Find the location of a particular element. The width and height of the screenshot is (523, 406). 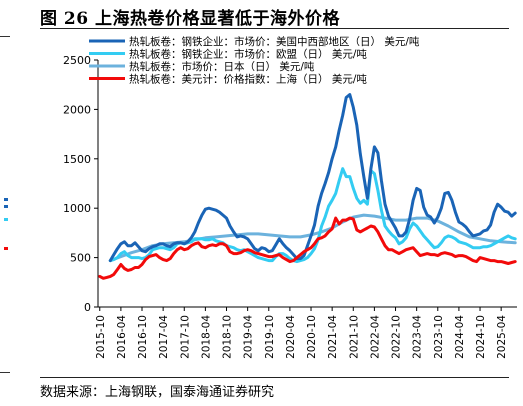

legend-entry: 热轧板卷：市场价：日本（日） 美元/吨 is located at coordinates (222, 66).